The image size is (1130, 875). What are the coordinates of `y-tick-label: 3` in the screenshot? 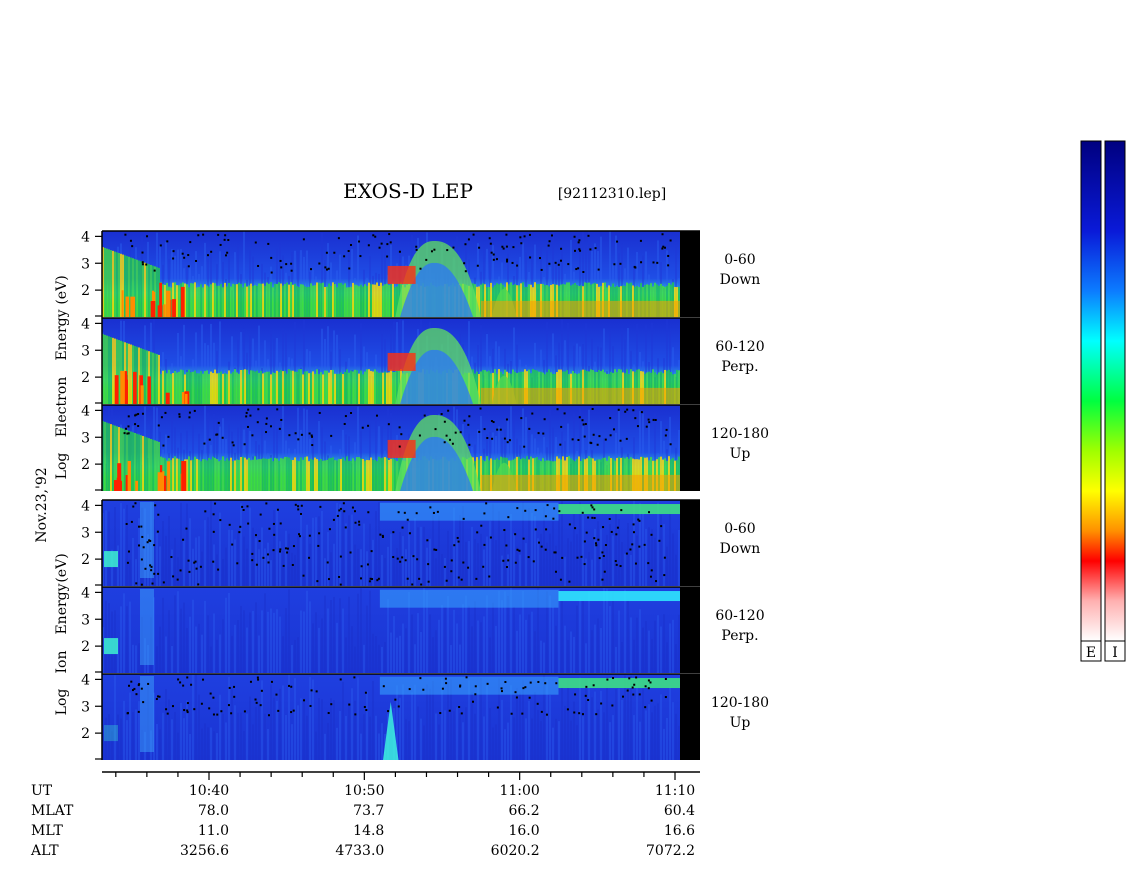 It's located at (85, 351).